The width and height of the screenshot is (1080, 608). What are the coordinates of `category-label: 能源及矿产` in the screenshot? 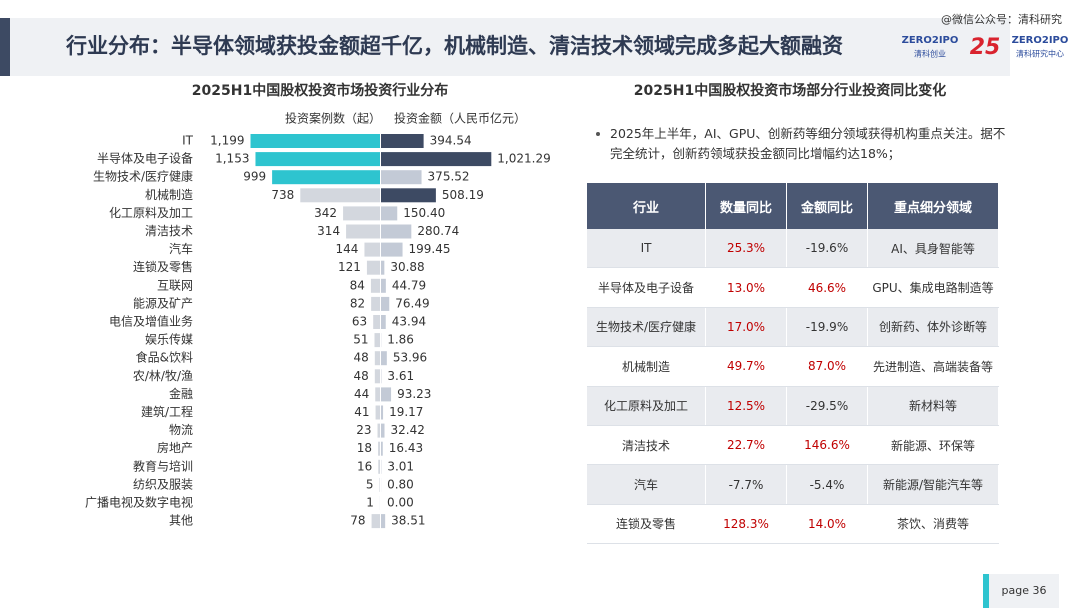 It's located at (163, 303).